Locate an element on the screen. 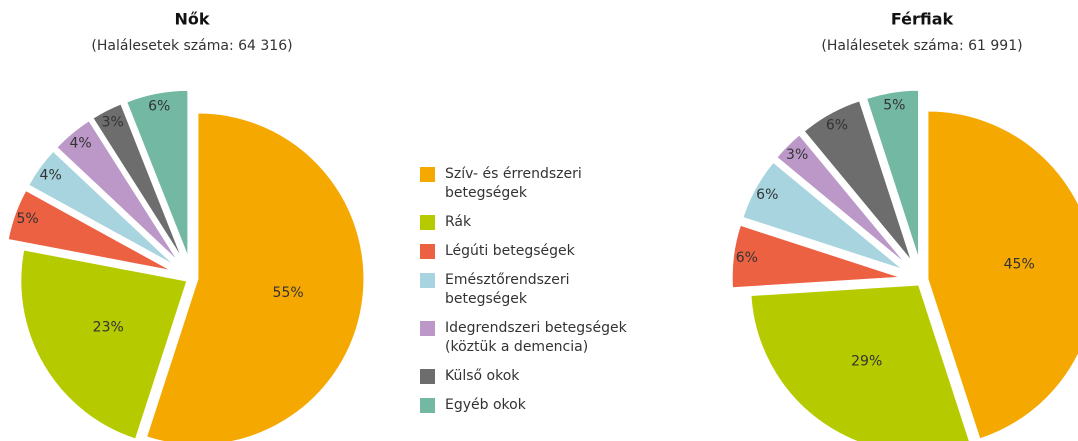 The width and height of the screenshot is (1078, 441). legend-item: Rák is located at coordinates (560, 222).